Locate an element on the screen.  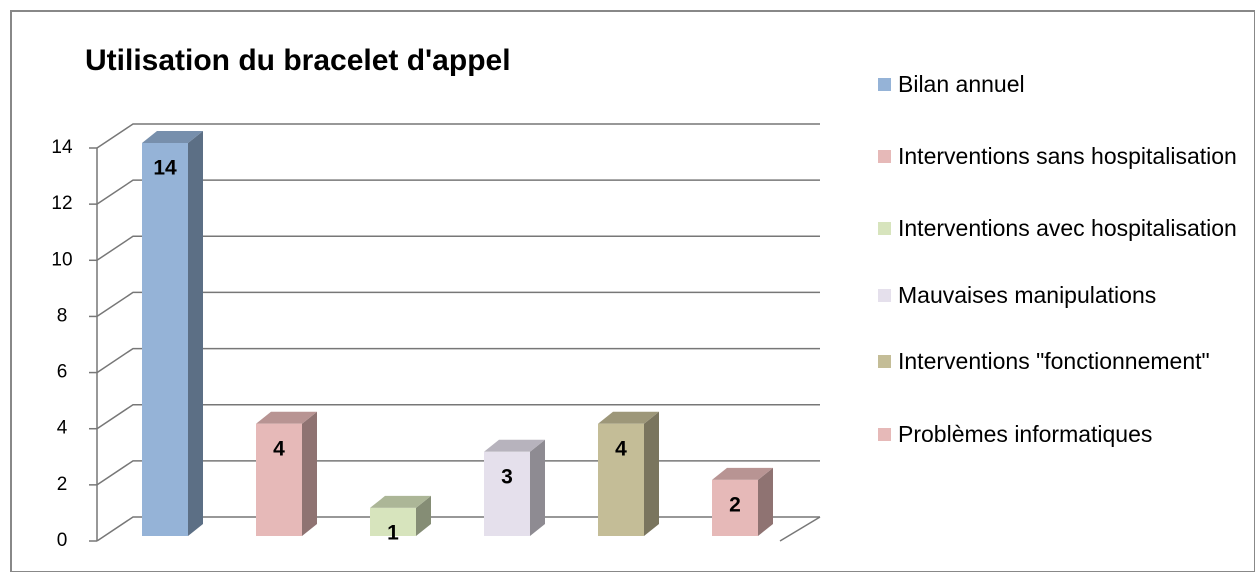
legend-item: Bilan annuel is located at coordinates (1063, 84).